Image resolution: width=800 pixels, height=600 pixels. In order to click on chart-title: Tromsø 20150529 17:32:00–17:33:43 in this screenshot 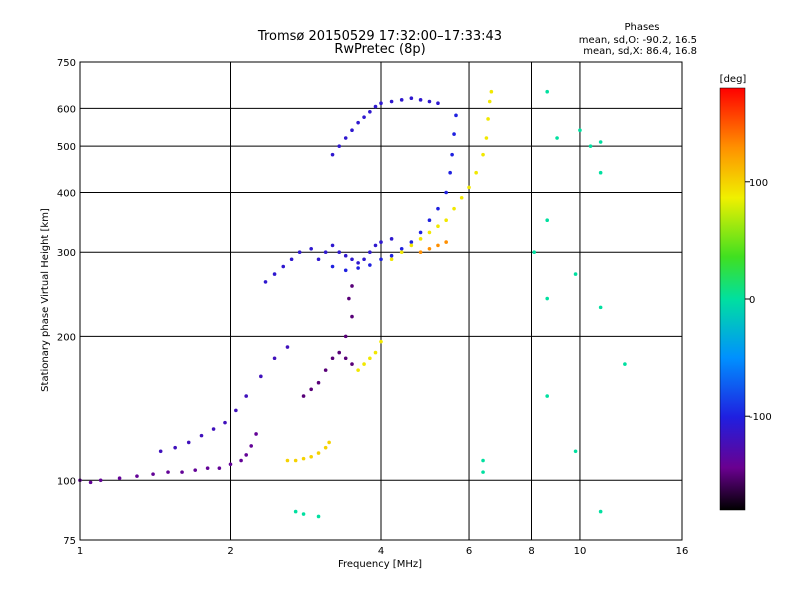, I will do `click(379, 36)`.